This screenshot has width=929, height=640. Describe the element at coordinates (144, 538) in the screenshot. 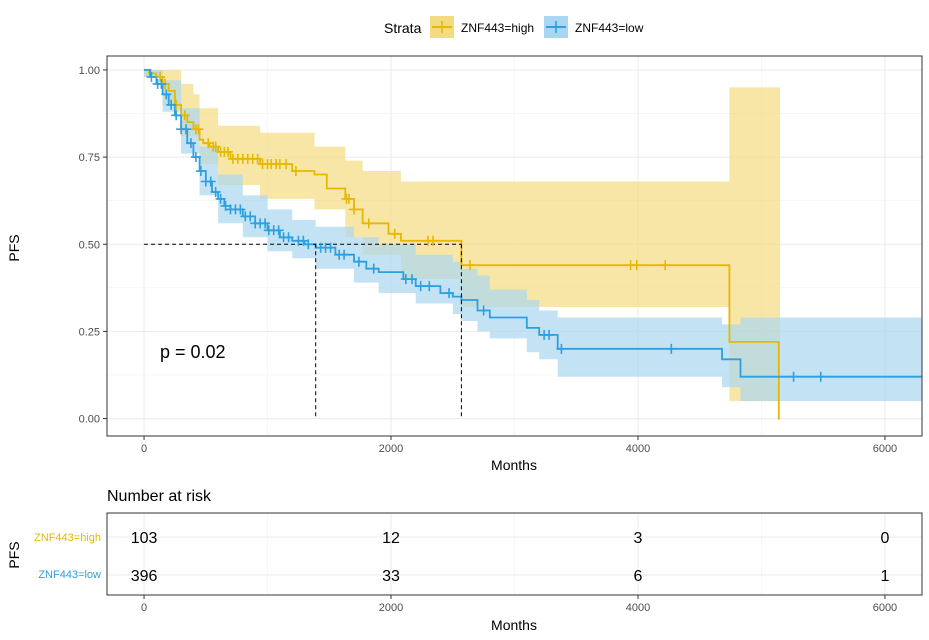

I see `risk-value: 103` at that location.